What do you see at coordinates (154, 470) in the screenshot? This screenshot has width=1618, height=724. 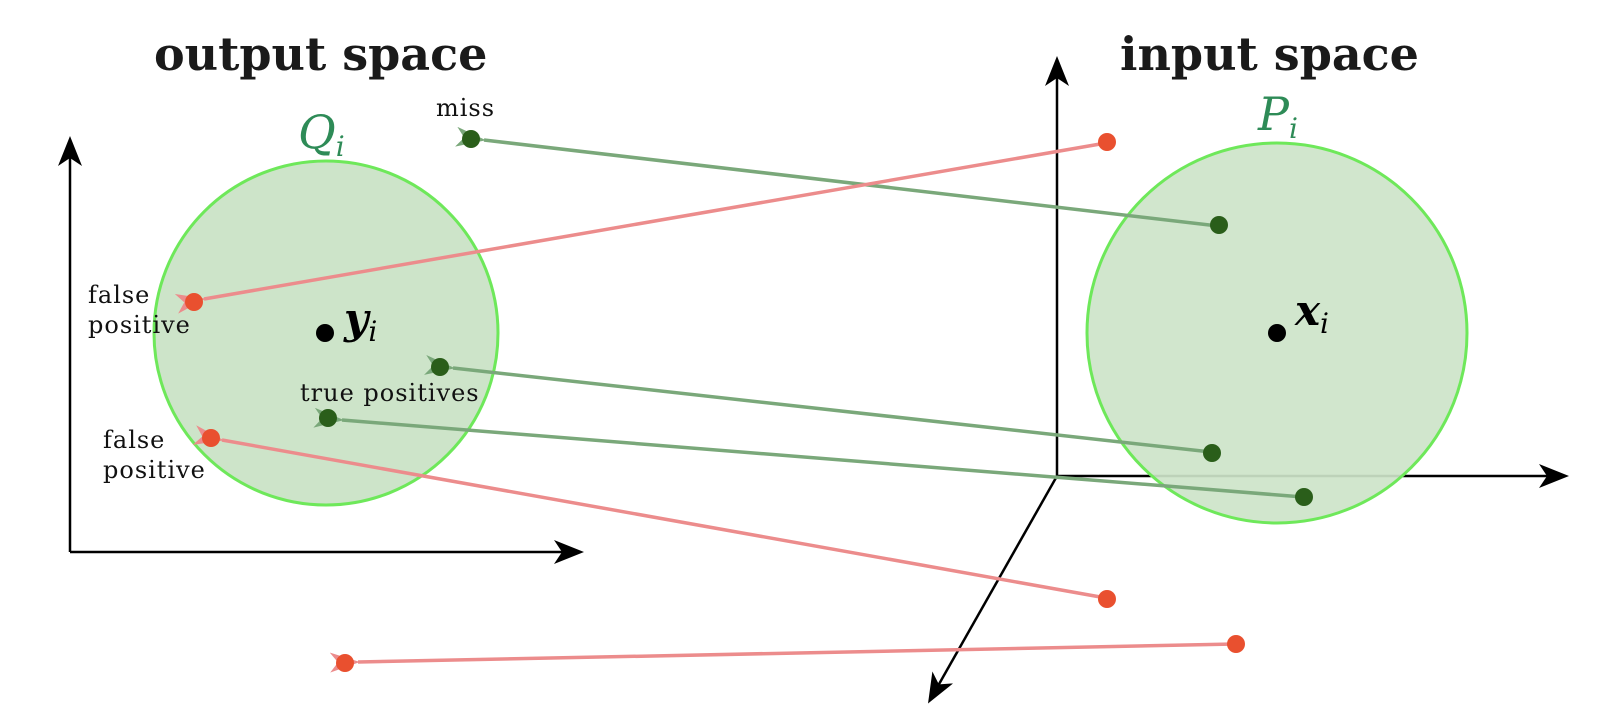 I see `false-positive-2-line2: positive` at bounding box center [154, 470].